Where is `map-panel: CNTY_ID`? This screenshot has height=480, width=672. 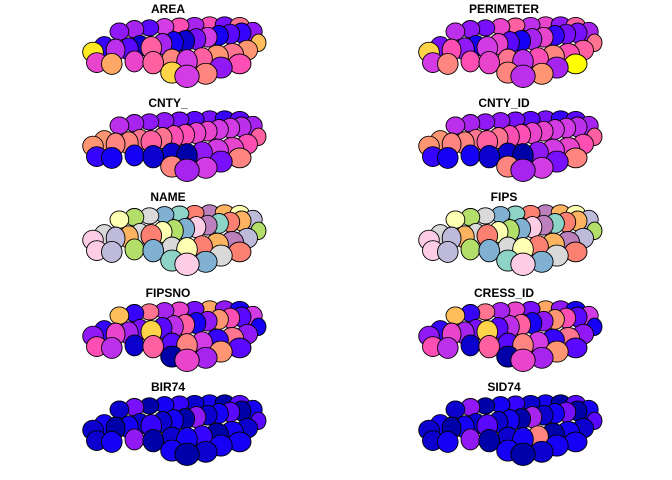 map-panel: CNTY_ID is located at coordinates (510, 139).